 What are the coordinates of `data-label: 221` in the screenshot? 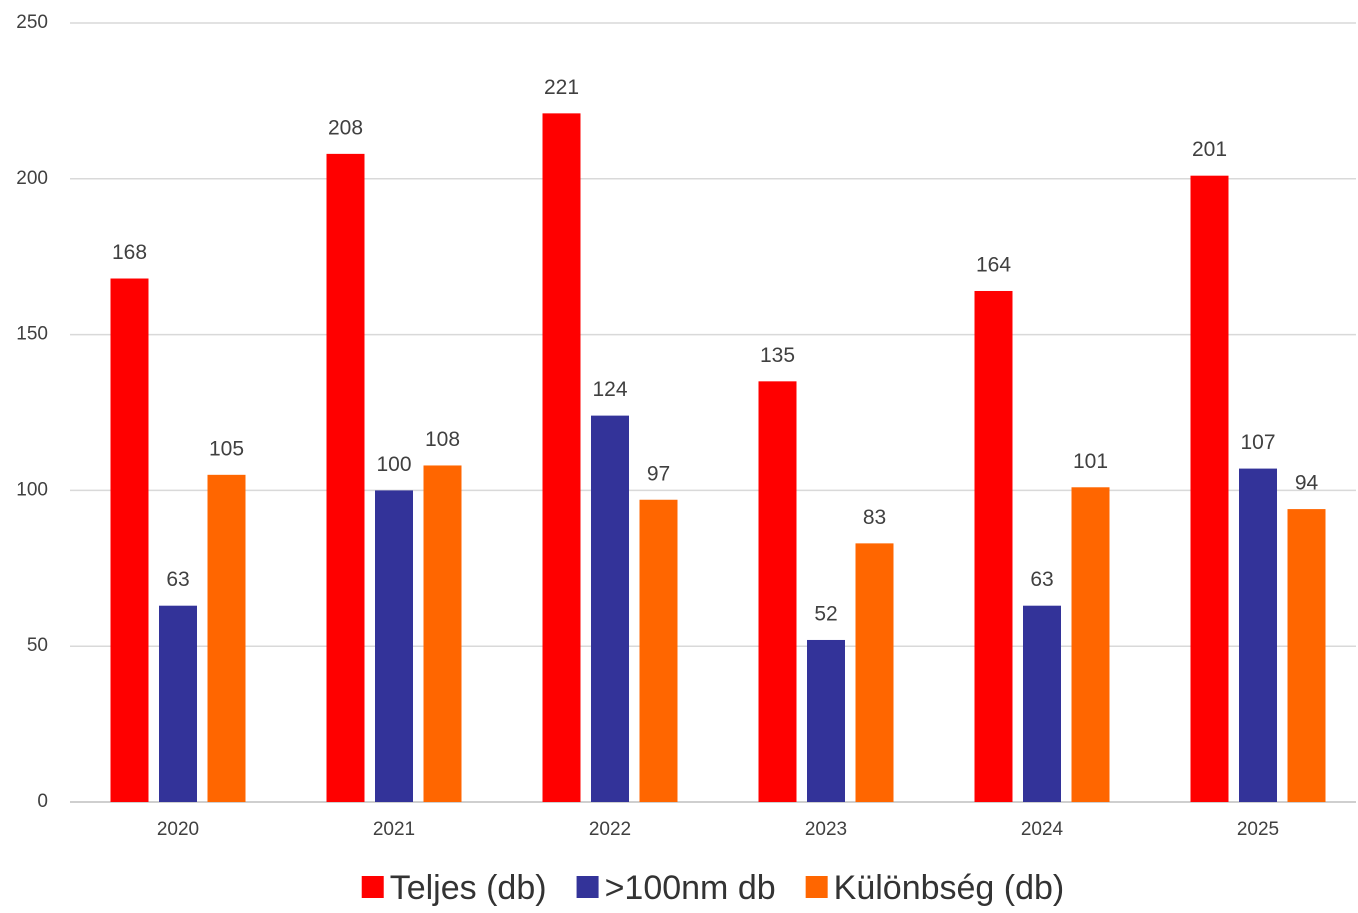 It's located at (561, 87).